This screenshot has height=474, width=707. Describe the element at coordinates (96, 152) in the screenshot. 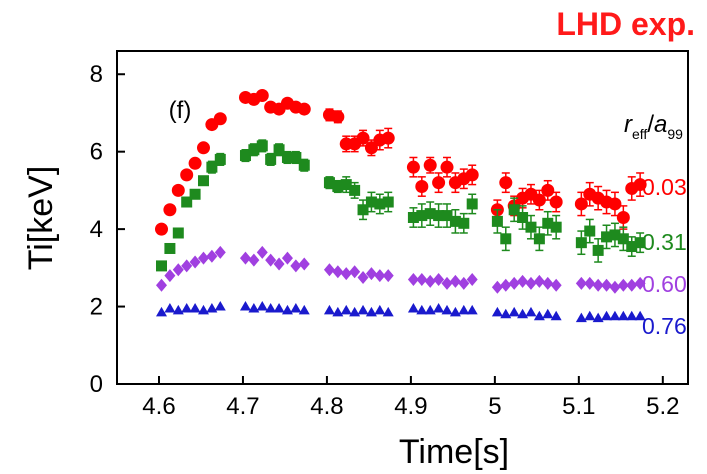

I see `y-tick-label: 6` at that location.